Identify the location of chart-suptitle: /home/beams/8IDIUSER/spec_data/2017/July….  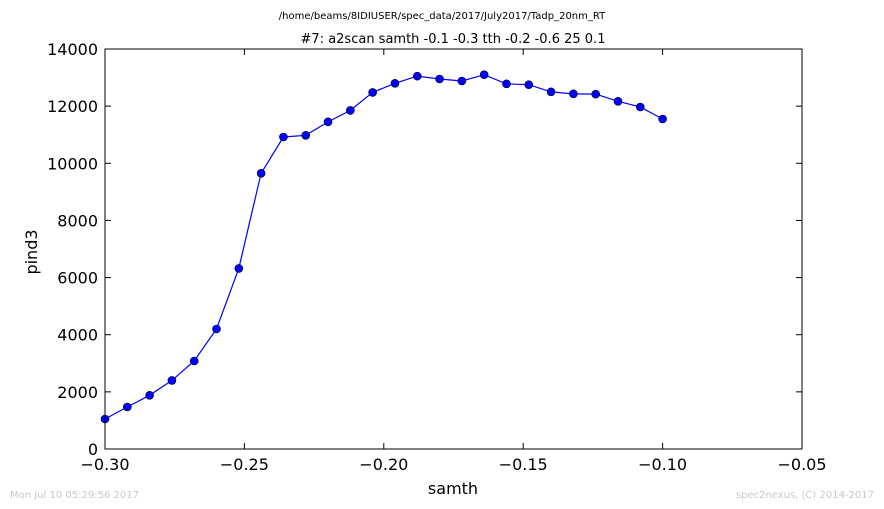
(442, 16).